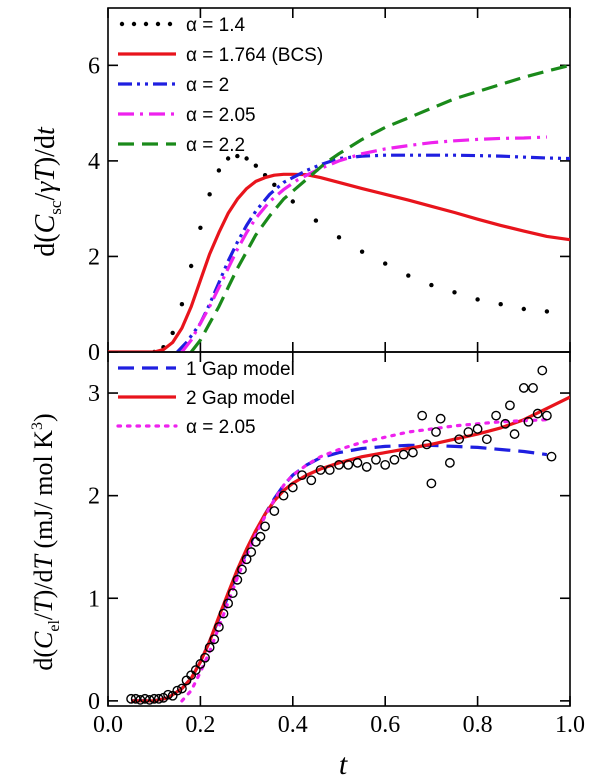  What do you see at coordinates (94, 394) in the screenshot?
I see `y-tick-label: 3` at bounding box center [94, 394].